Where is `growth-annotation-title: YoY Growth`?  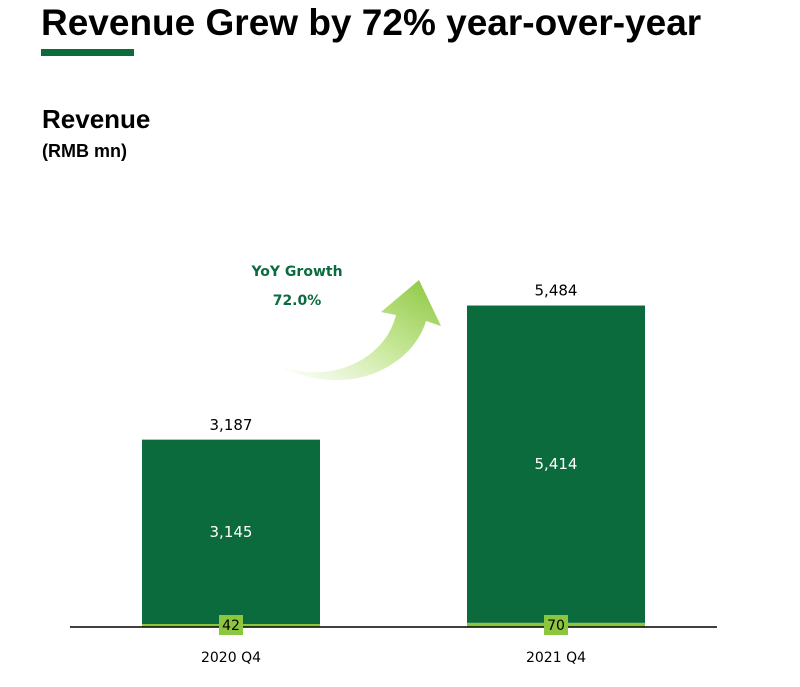 growth-annotation-title: YoY Growth is located at coordinates (296, 272).